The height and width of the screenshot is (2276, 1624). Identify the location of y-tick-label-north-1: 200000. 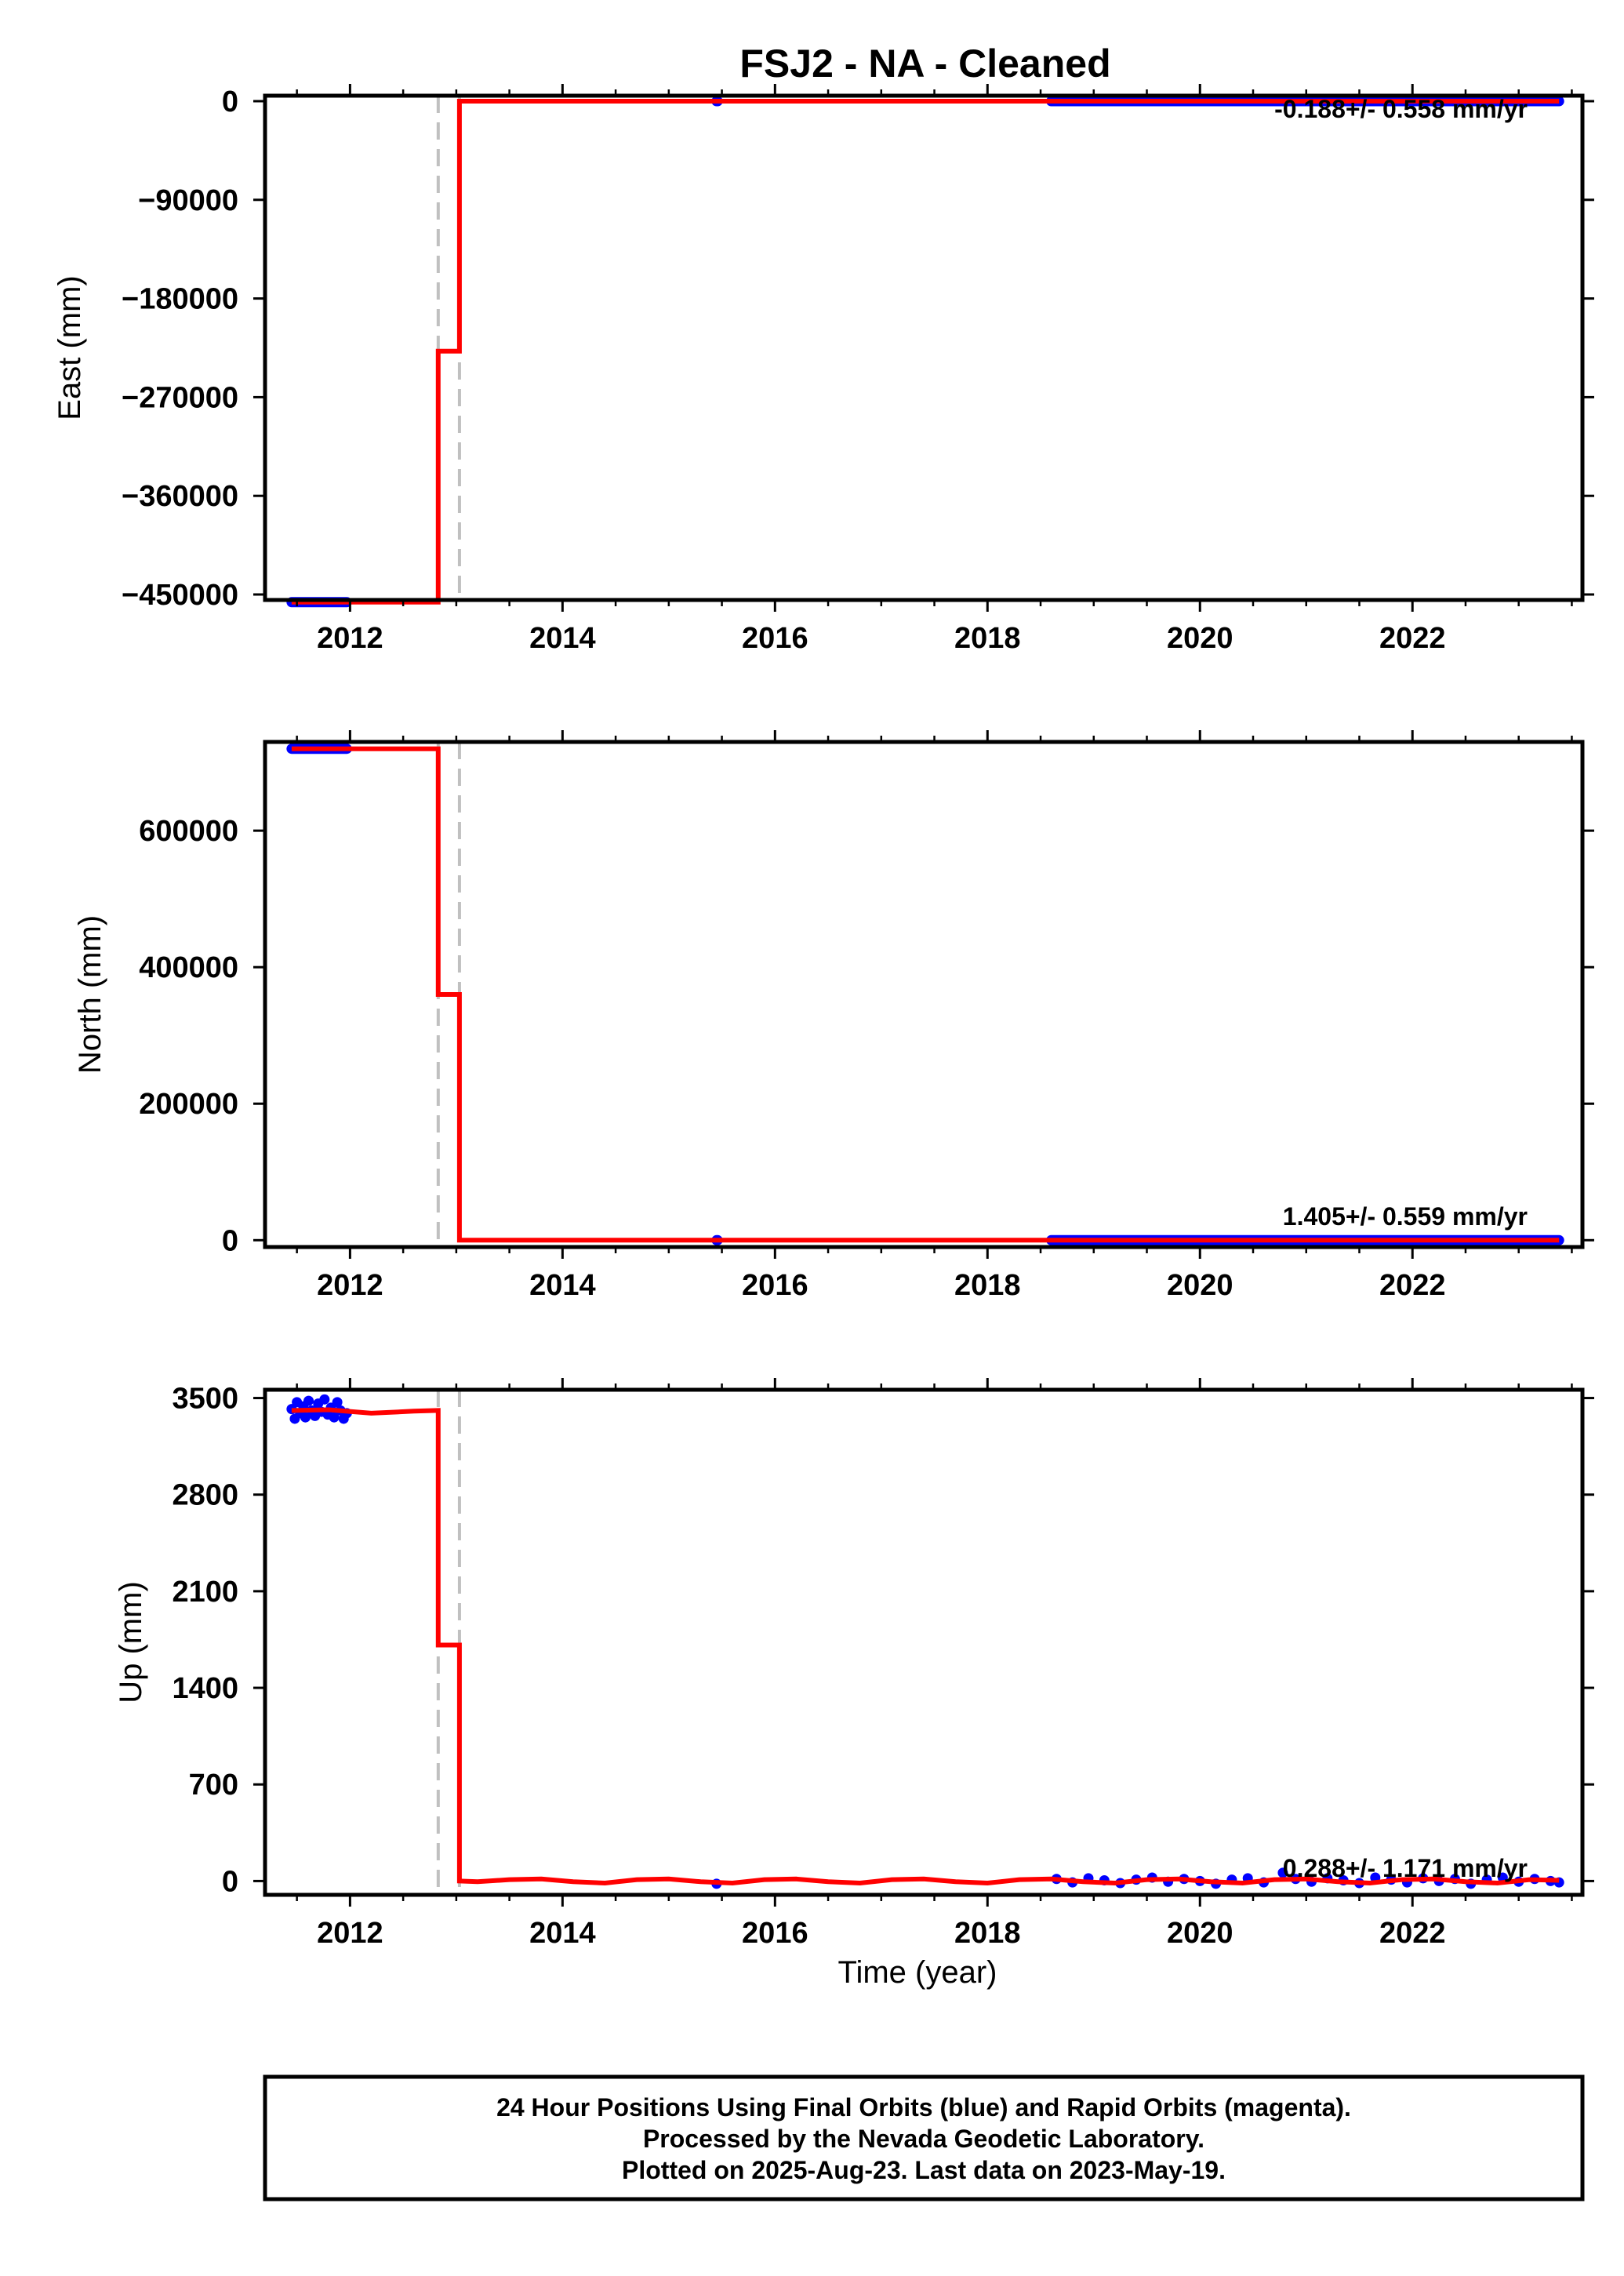
(189, 1104).